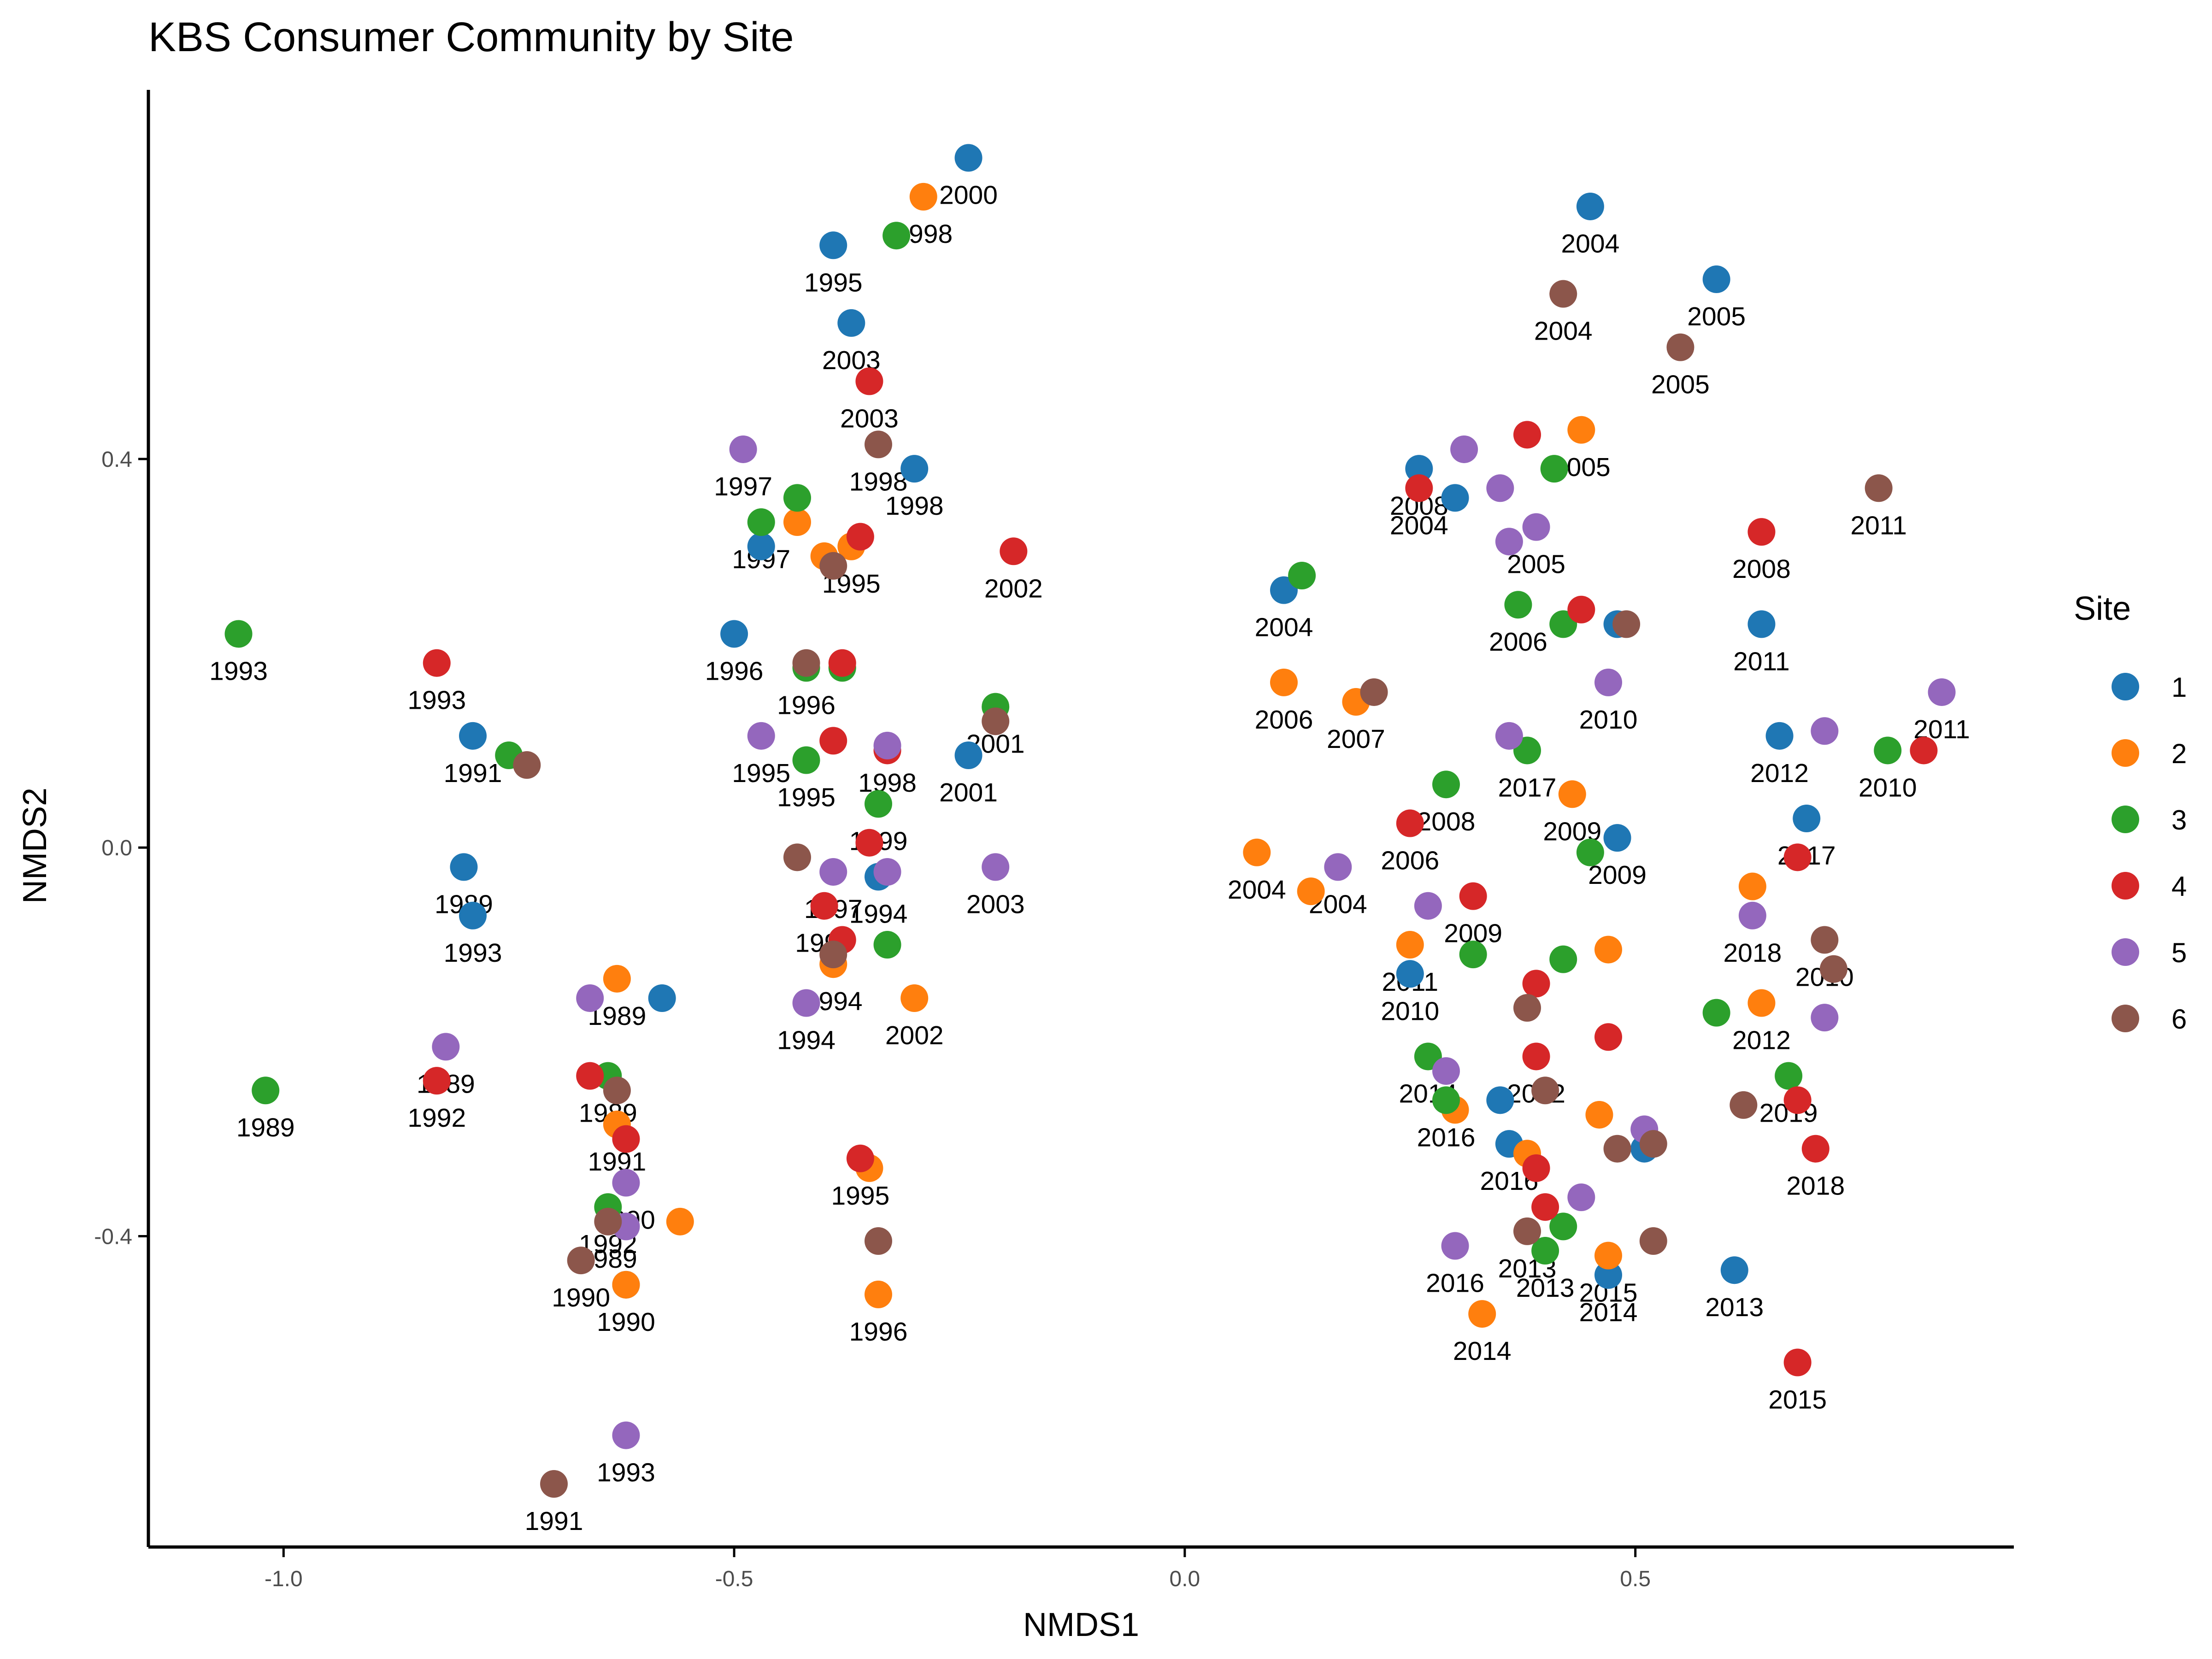 The image size is (2212, 1659). Describe the element at coordinates (1013, 588) in the screenshot. I see `point-label: 2002` at that location.